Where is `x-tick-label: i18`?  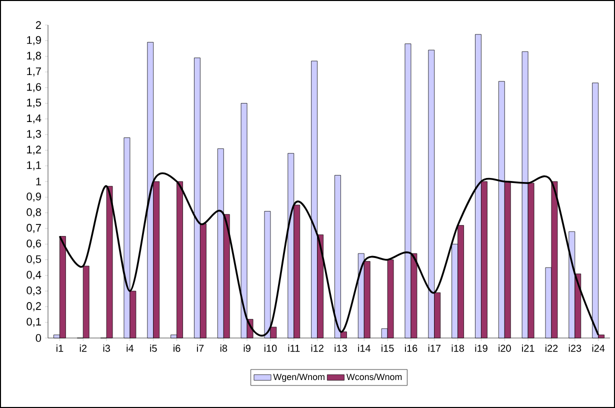
x-tick-label: i18 is located at coordinates (458, 348).